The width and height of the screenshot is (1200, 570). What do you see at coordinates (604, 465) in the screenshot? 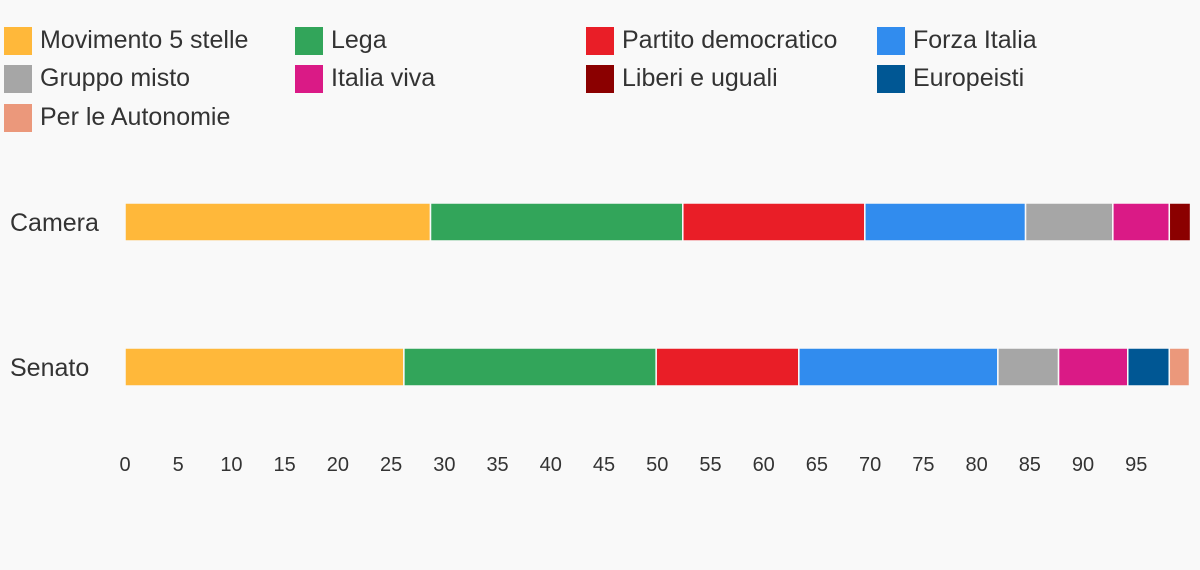
I see `x-tick-label: 45` at bounding box center [604, 465].